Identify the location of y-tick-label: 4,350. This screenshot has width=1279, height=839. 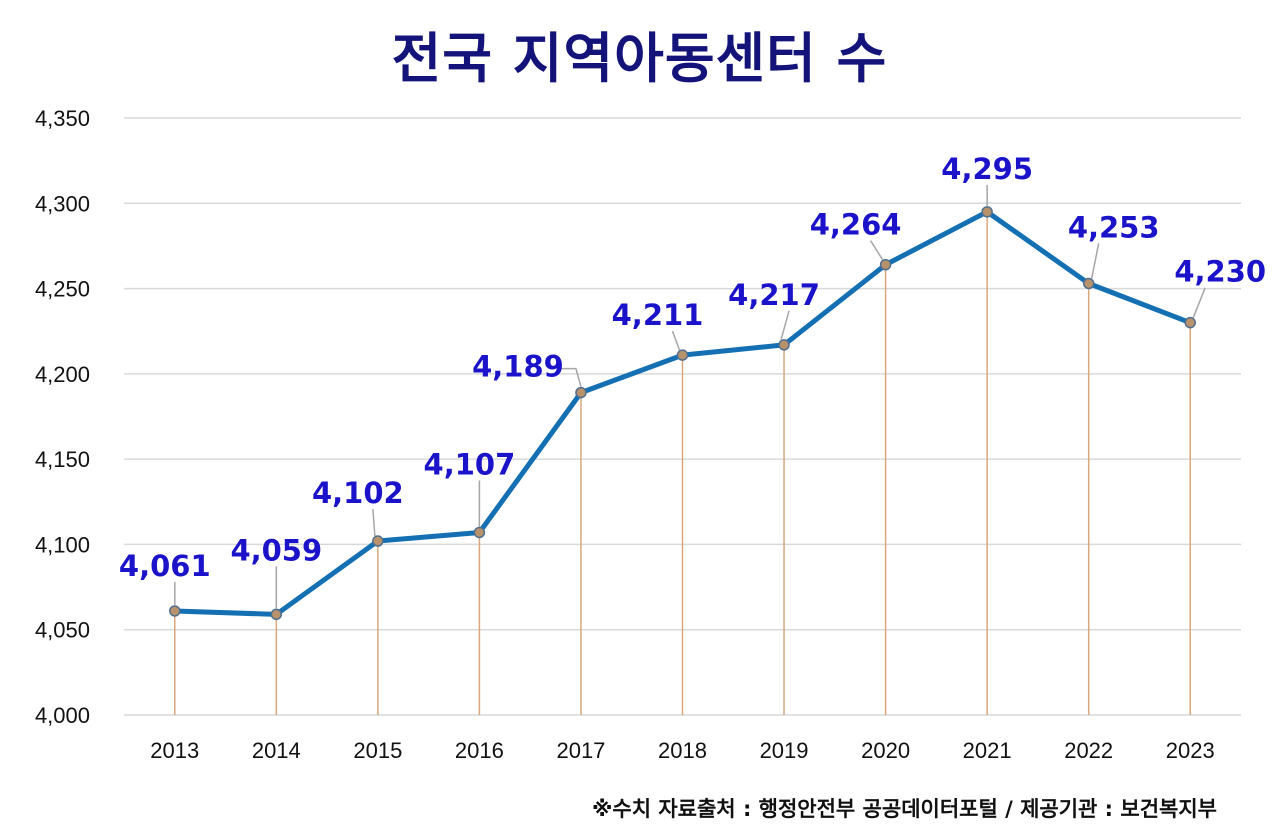
(62, 118).